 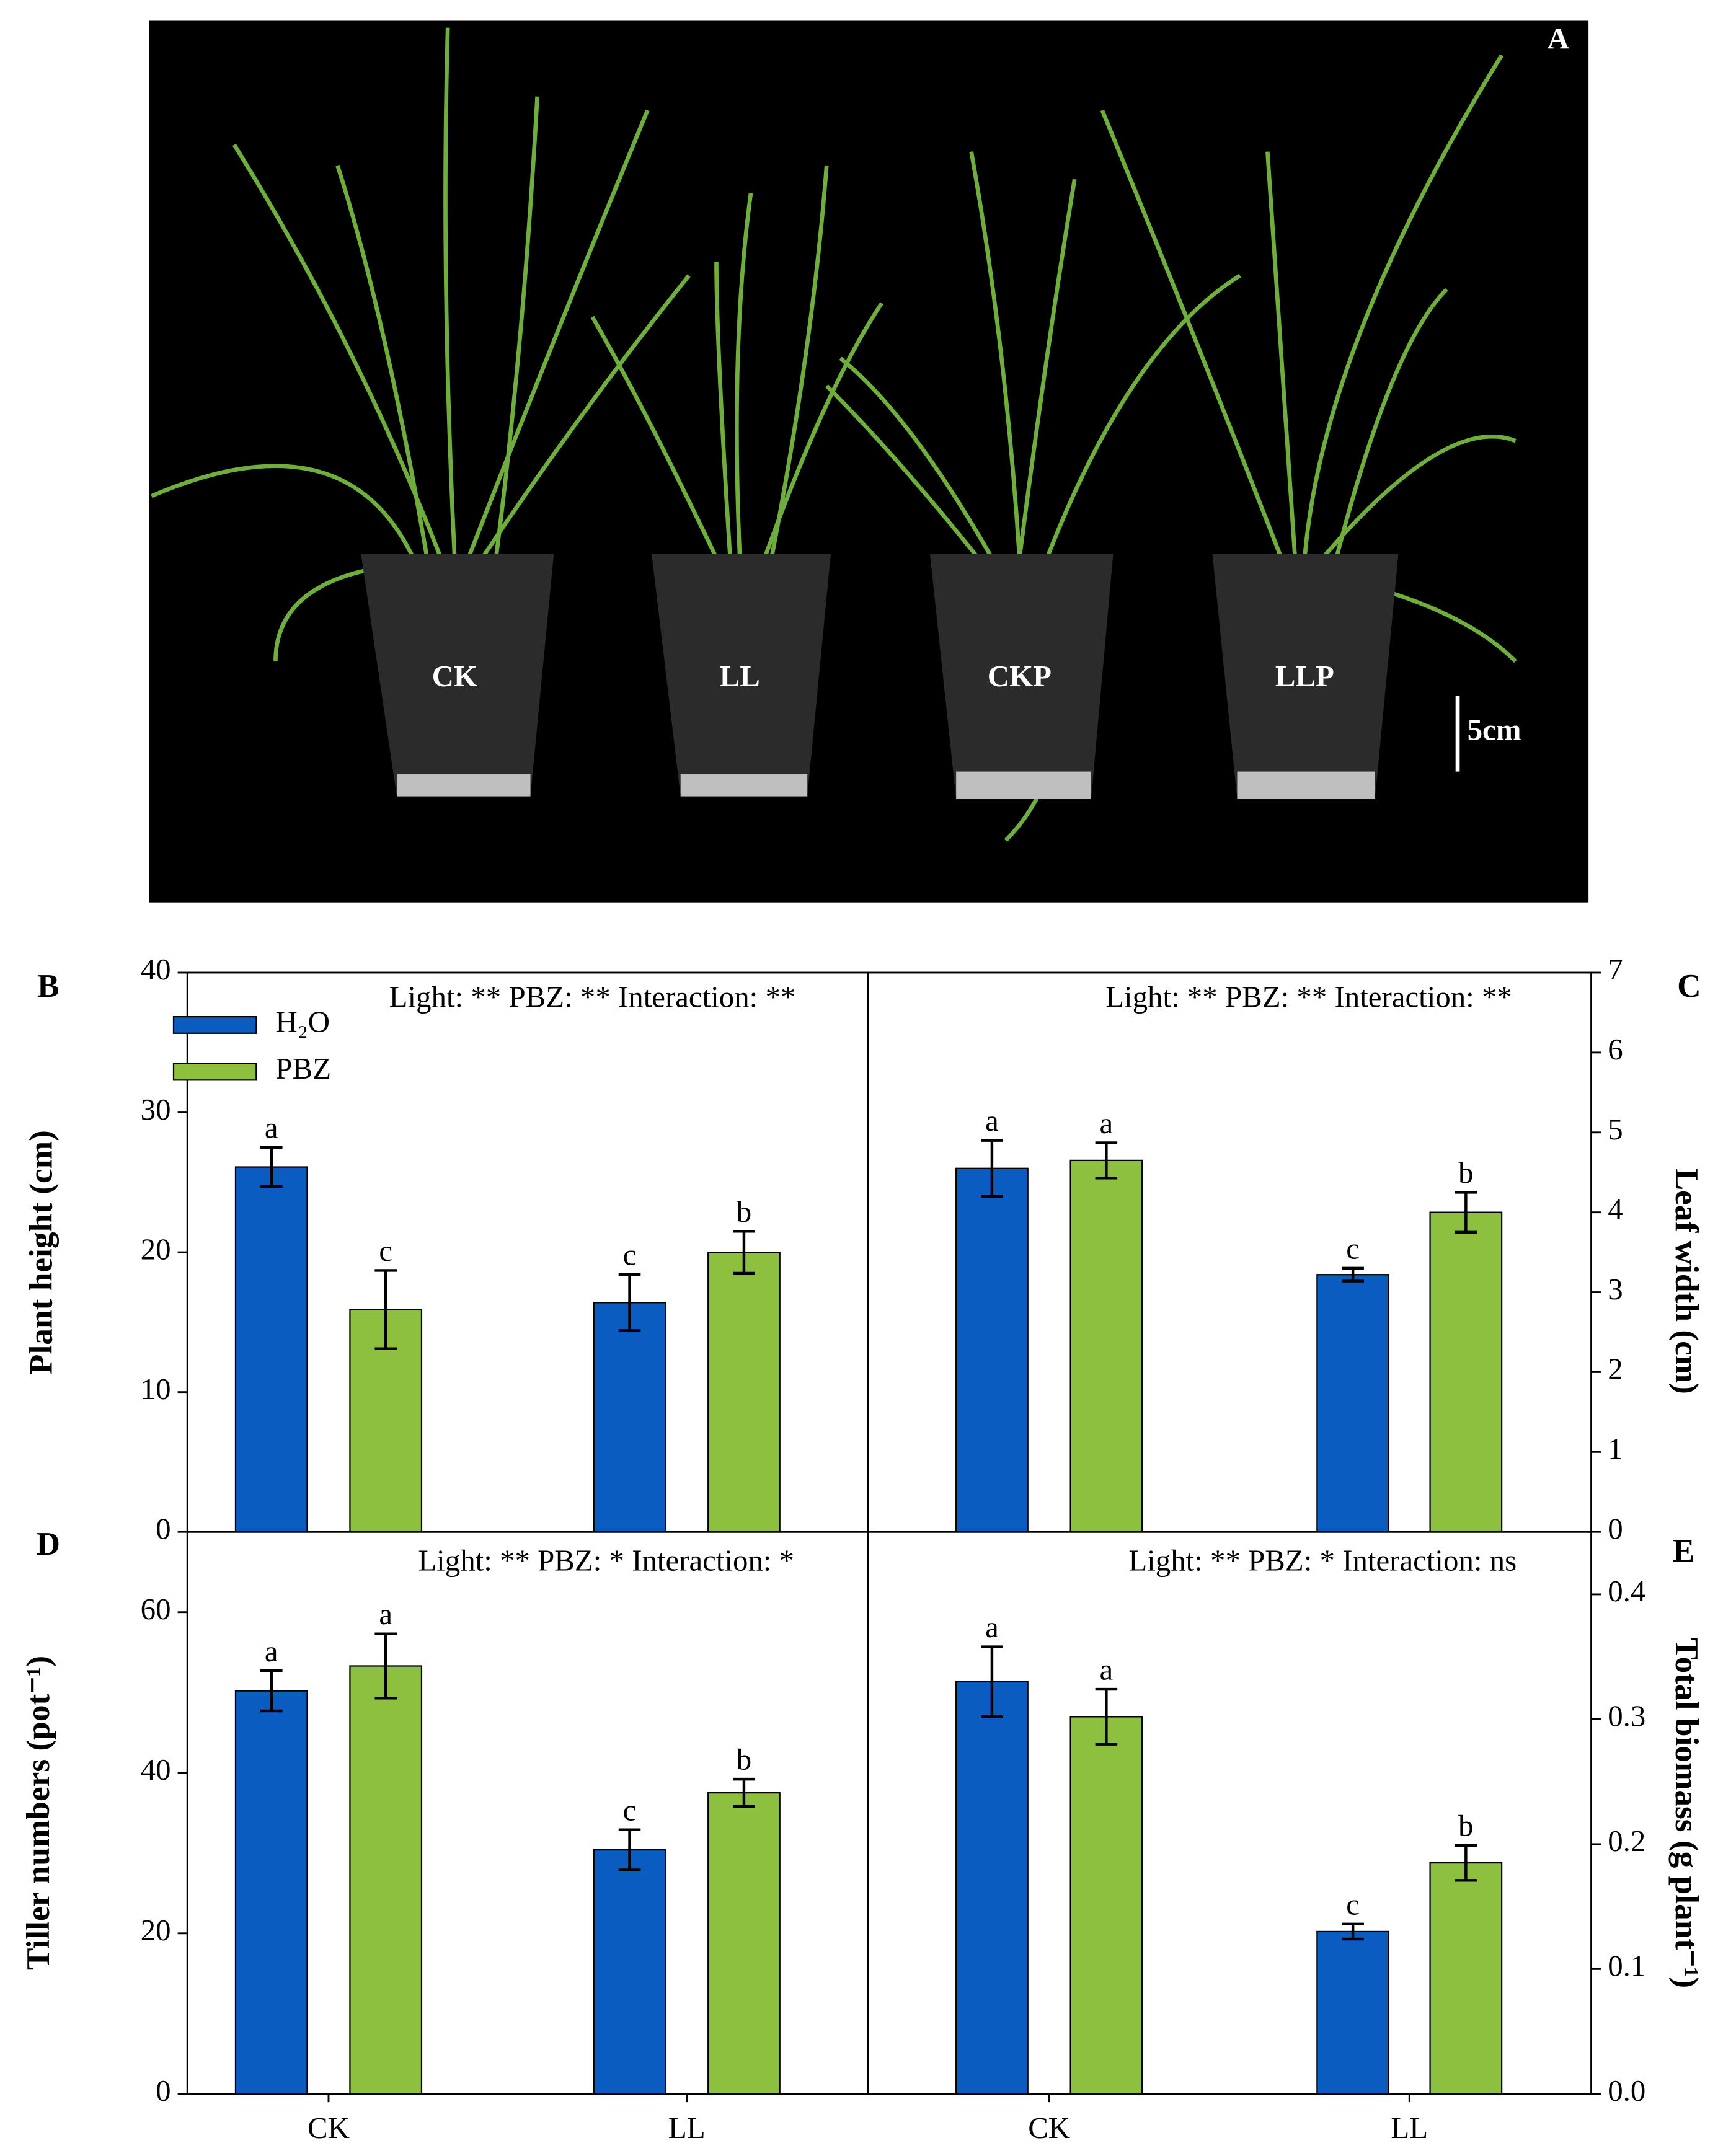 What do you see at coordinates (1615, 1129) in the screenshot?
I see `y-tick-label: 5` at bounding box center [1615, 1129].